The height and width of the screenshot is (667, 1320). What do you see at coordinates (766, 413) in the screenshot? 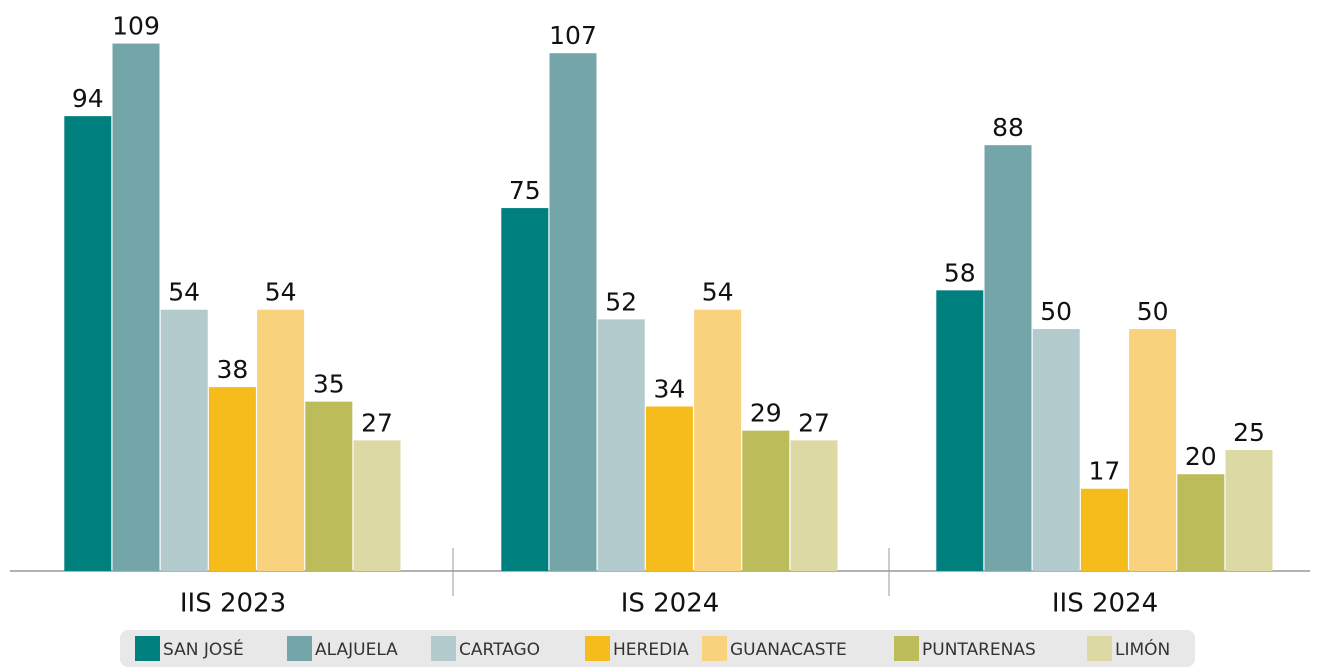
I see `value-label: 29` at bounding box center [766, 413].